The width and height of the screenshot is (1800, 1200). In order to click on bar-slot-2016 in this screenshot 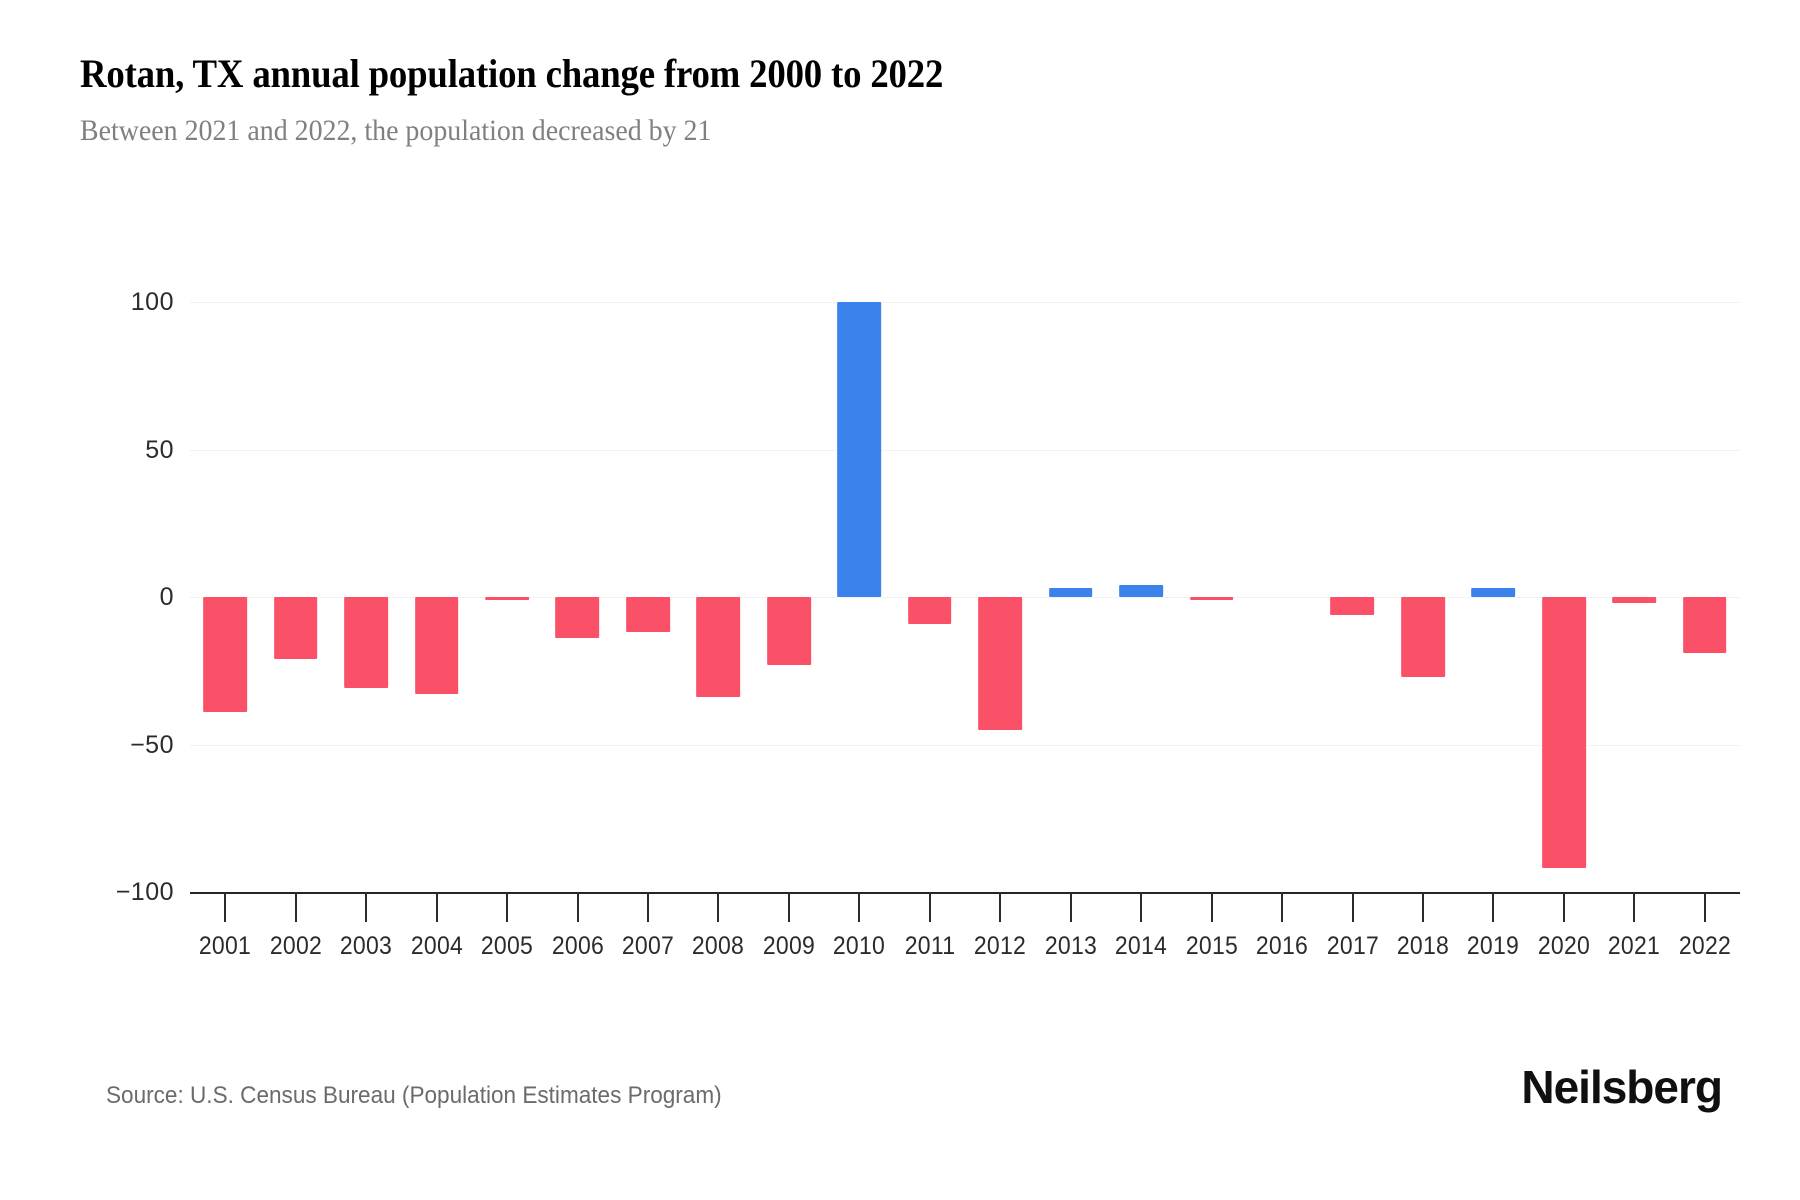, I will do `click(1282, 597)`.